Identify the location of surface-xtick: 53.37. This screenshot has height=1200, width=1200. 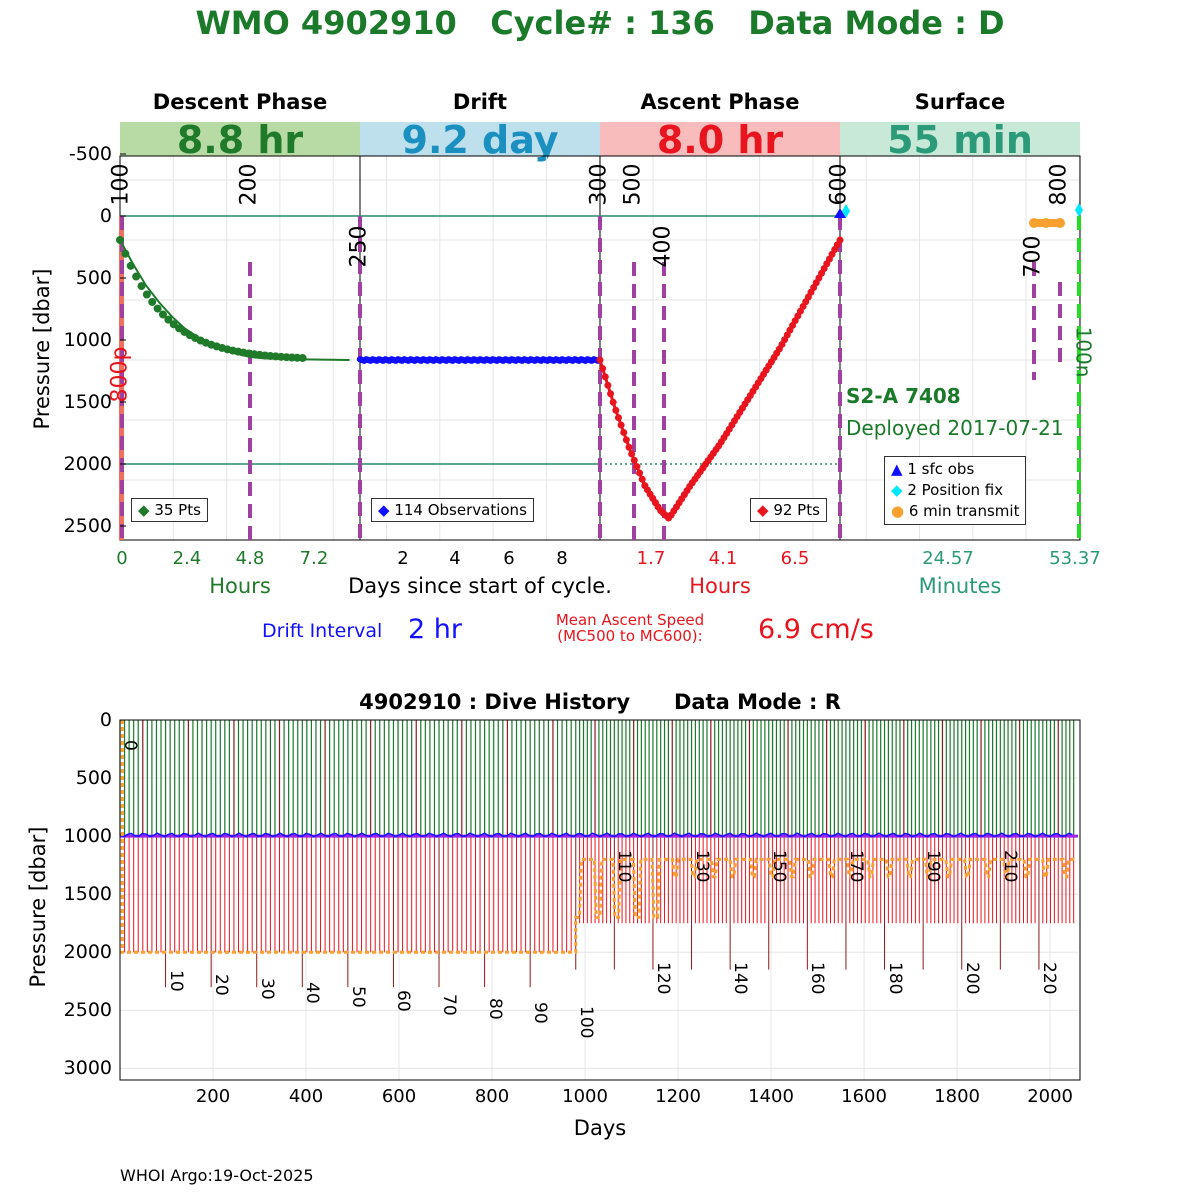
(1075, 558).